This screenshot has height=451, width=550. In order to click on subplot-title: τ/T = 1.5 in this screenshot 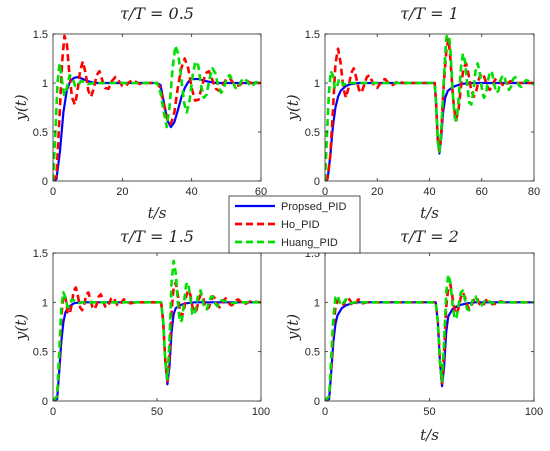, I will do `click(157, 236)`.